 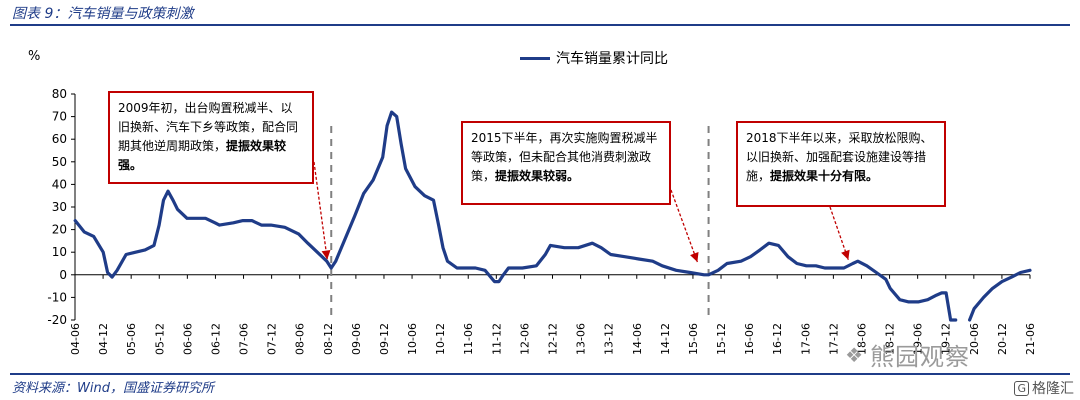 What do you see at coordinates (356, 339) in the screenshot?
I see `x-tick-label: 09-06` at bounding box center [356, 339].